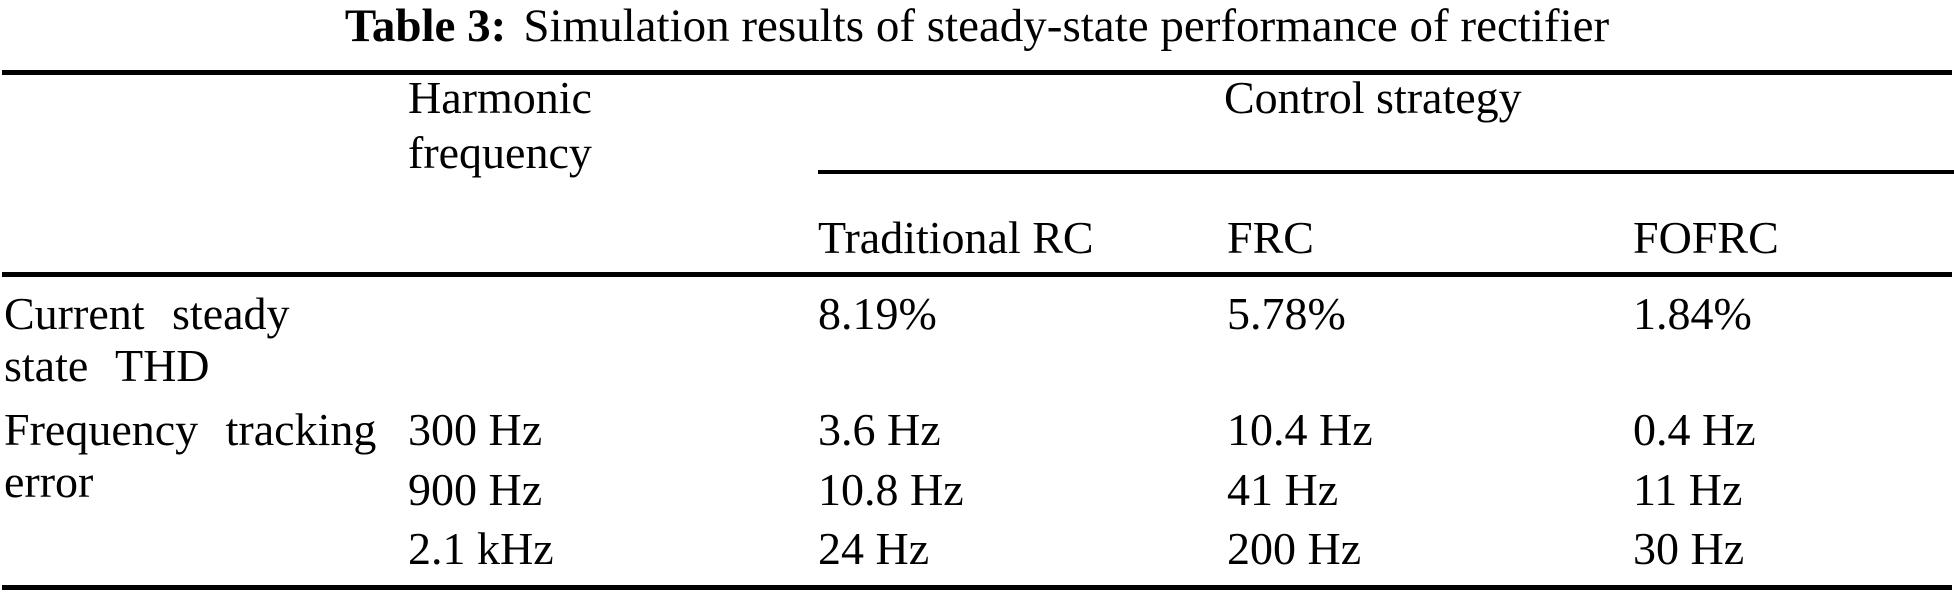 The image size is (1954, 596). What do you see at coordinates (891, 489) in the screenshot?
I see `cell-900hz-traditional-rc: 10.8 Hz` at bounding box center [891, 489].